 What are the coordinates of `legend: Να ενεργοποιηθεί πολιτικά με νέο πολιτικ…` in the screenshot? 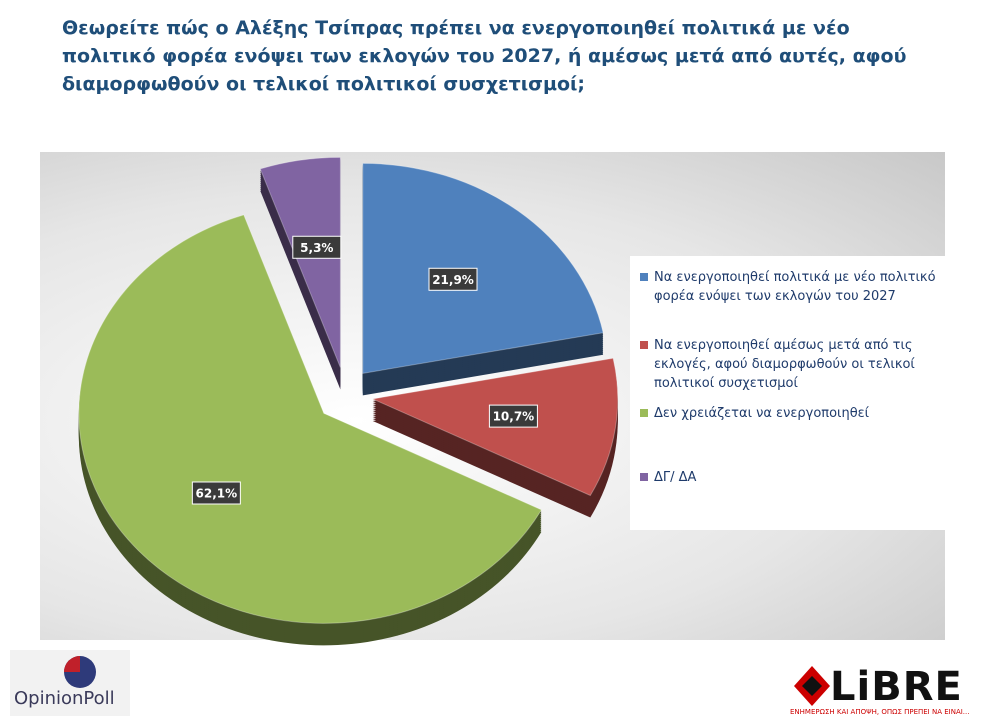 It's located at (787, 393).